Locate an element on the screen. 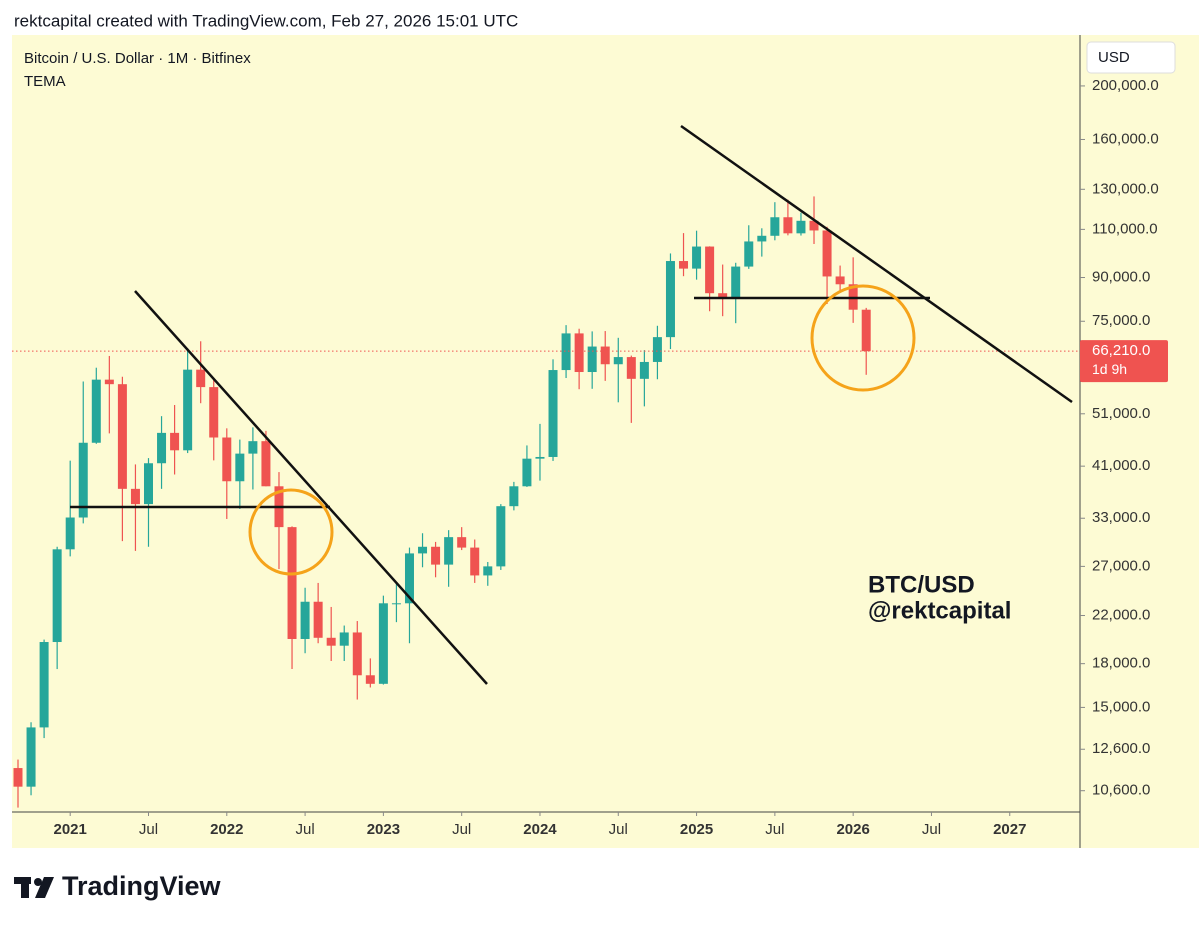  brand-name: TradingView is located at coordinates (142, 886).